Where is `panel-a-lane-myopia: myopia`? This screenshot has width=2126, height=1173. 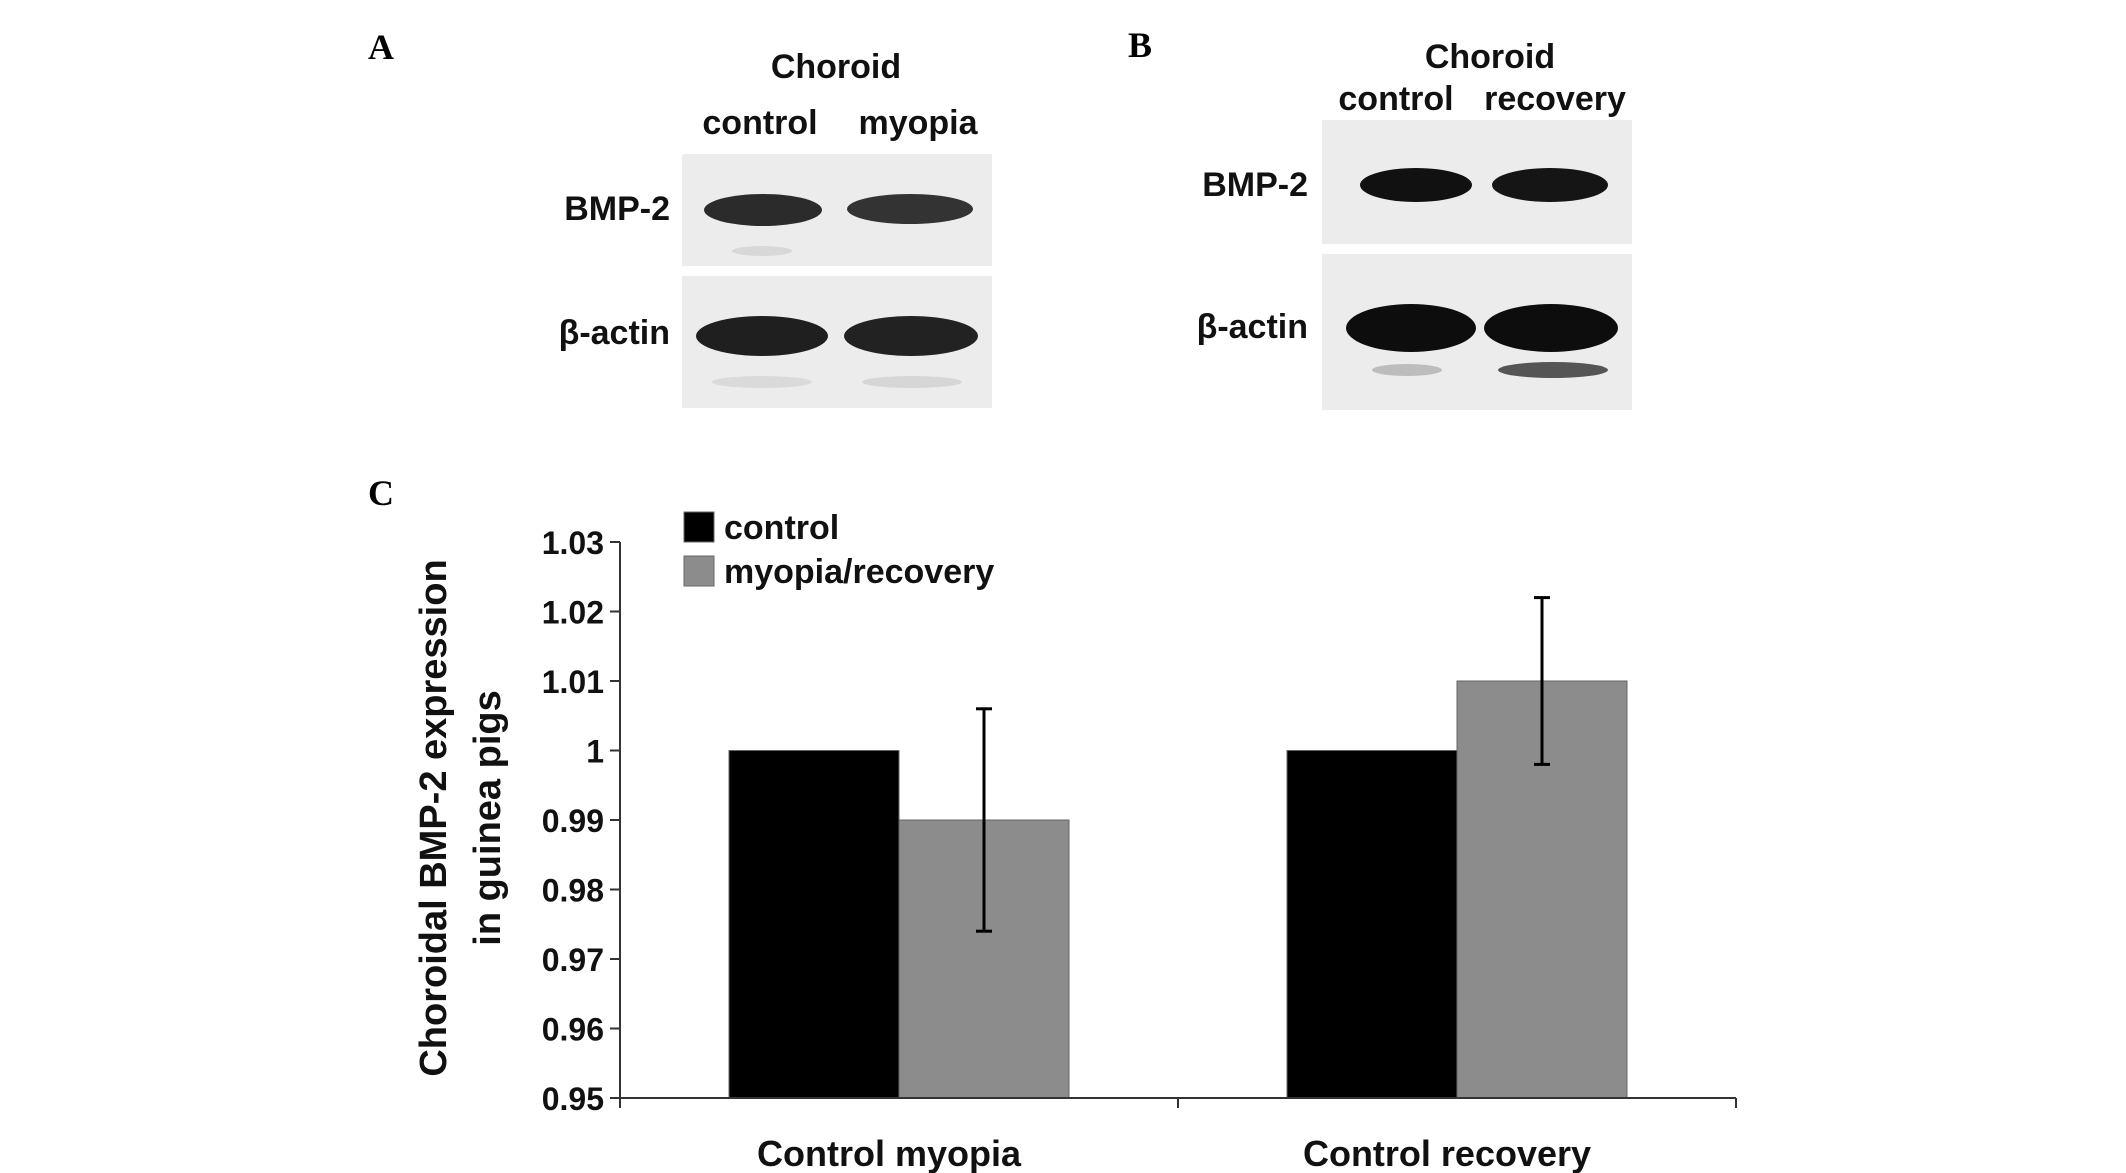 panel-a-lane-myopia: myopia is located at coordinates (918, 123).